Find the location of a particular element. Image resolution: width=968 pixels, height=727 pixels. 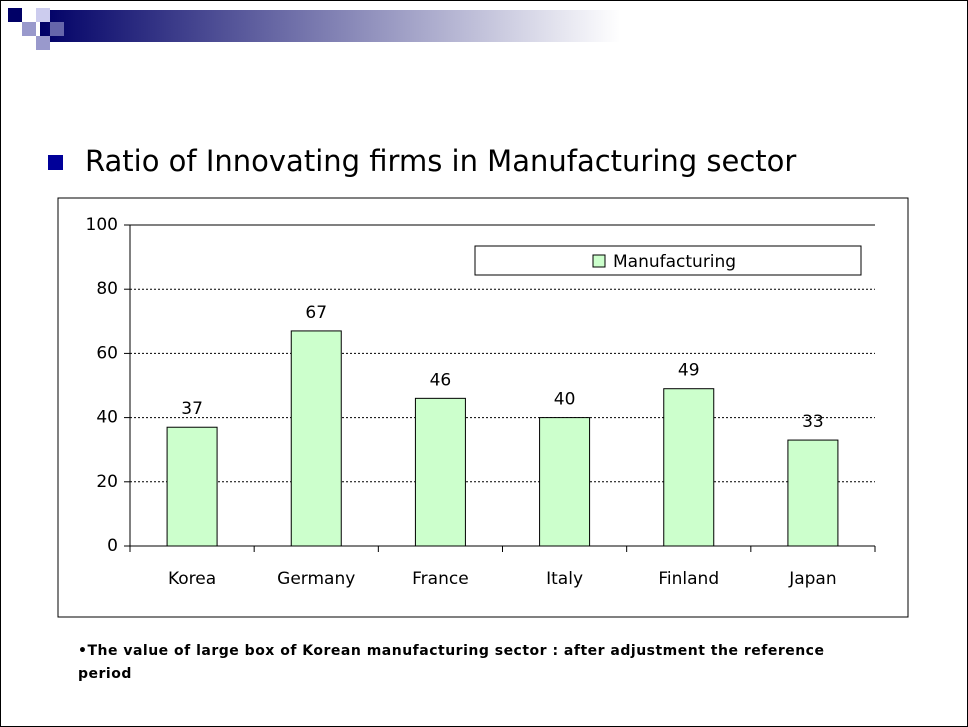

data-label: 49 is located at coordinates (689, 371).